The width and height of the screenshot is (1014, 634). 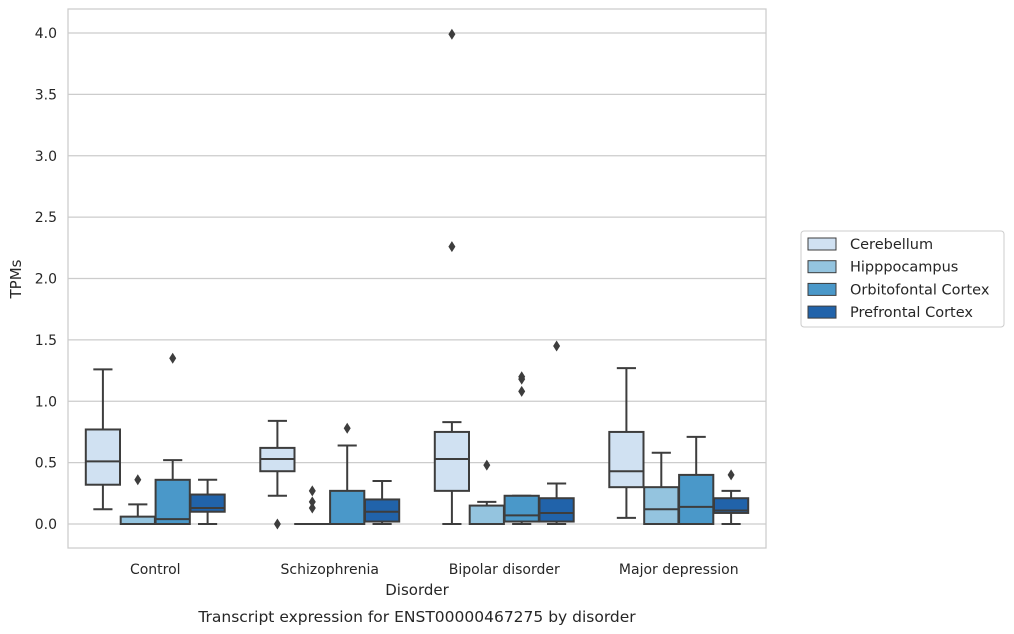 I want to click on legend-label: Cerebellum, so click(x=891, y=245).